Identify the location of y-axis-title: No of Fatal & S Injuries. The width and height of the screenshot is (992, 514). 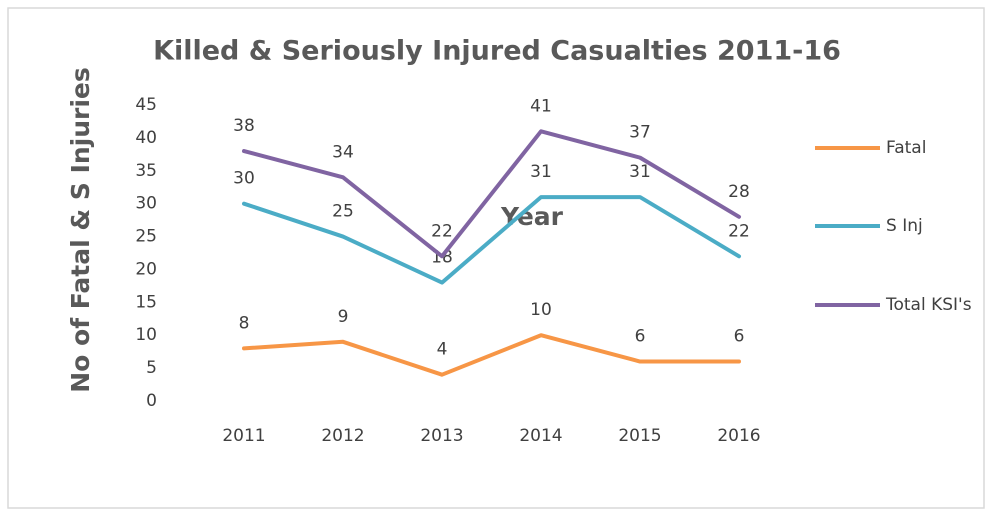
(80, 230).